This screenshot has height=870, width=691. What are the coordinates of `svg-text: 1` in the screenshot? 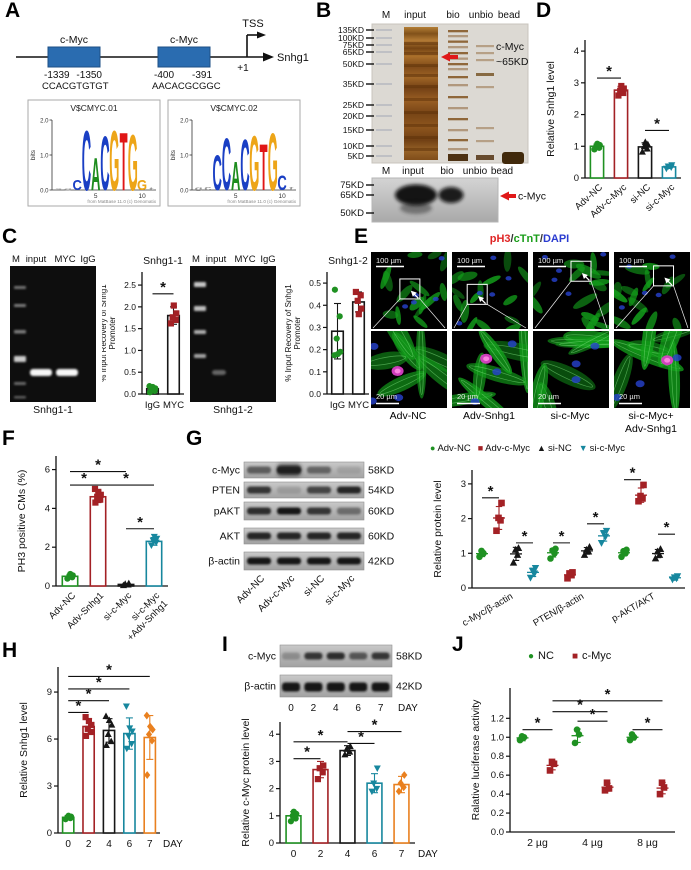 It's located at (271, 816).